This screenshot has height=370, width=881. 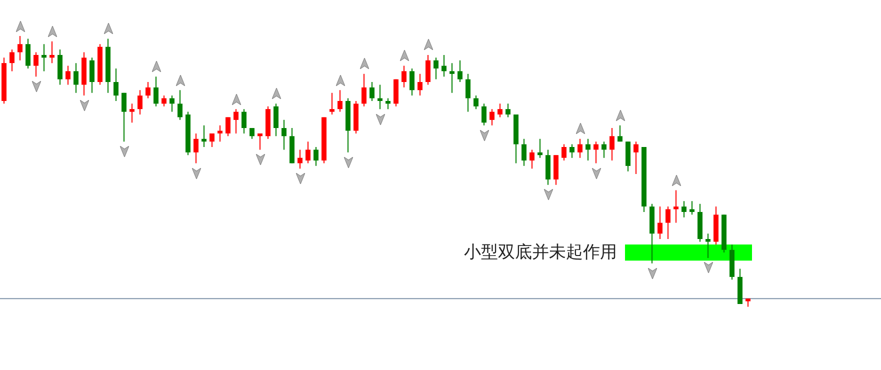 I want to click on annotation: 小型双底并未起作用, so click(x=540, y=252).